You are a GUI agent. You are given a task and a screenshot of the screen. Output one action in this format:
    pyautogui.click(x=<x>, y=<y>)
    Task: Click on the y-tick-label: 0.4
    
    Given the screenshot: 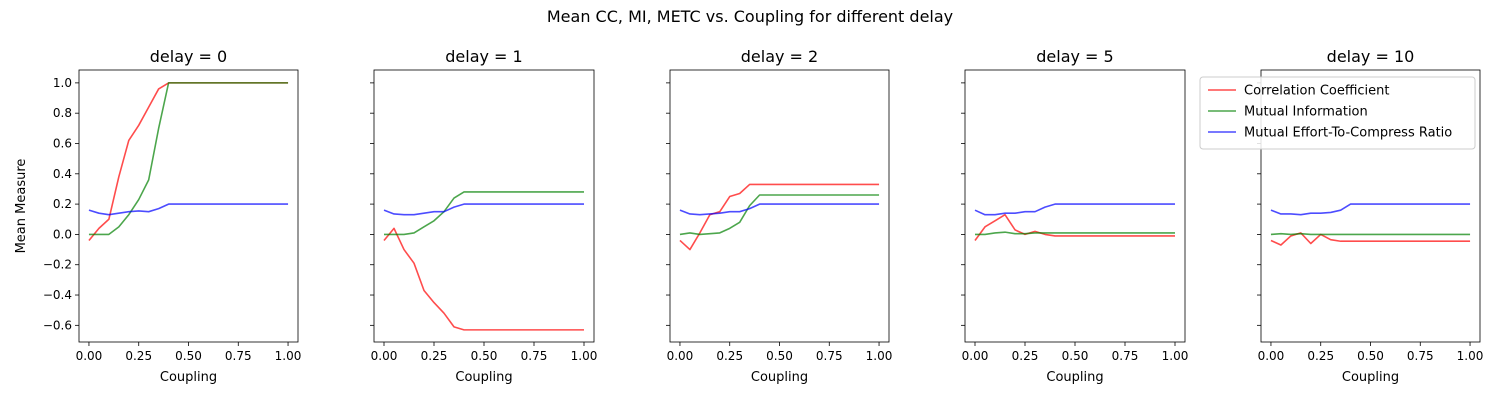 What is the action you would take?
    pyautogui.click(x=62, y=174)
    